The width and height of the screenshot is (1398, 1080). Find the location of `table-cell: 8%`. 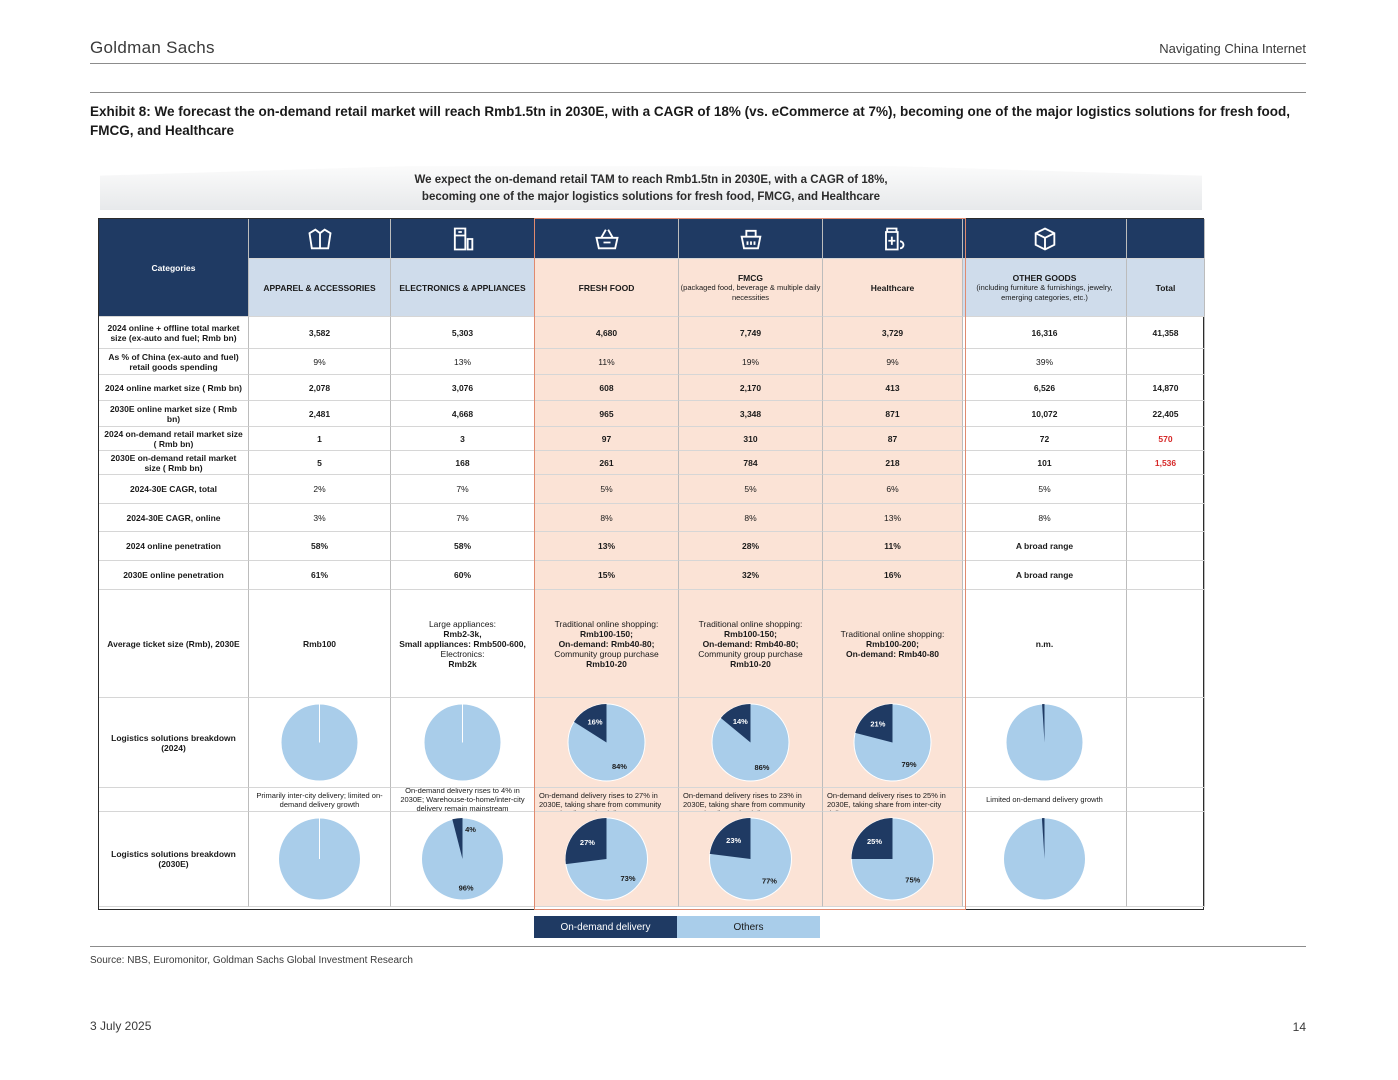

table-cell: 8% is located at coordinates (1045, 518).